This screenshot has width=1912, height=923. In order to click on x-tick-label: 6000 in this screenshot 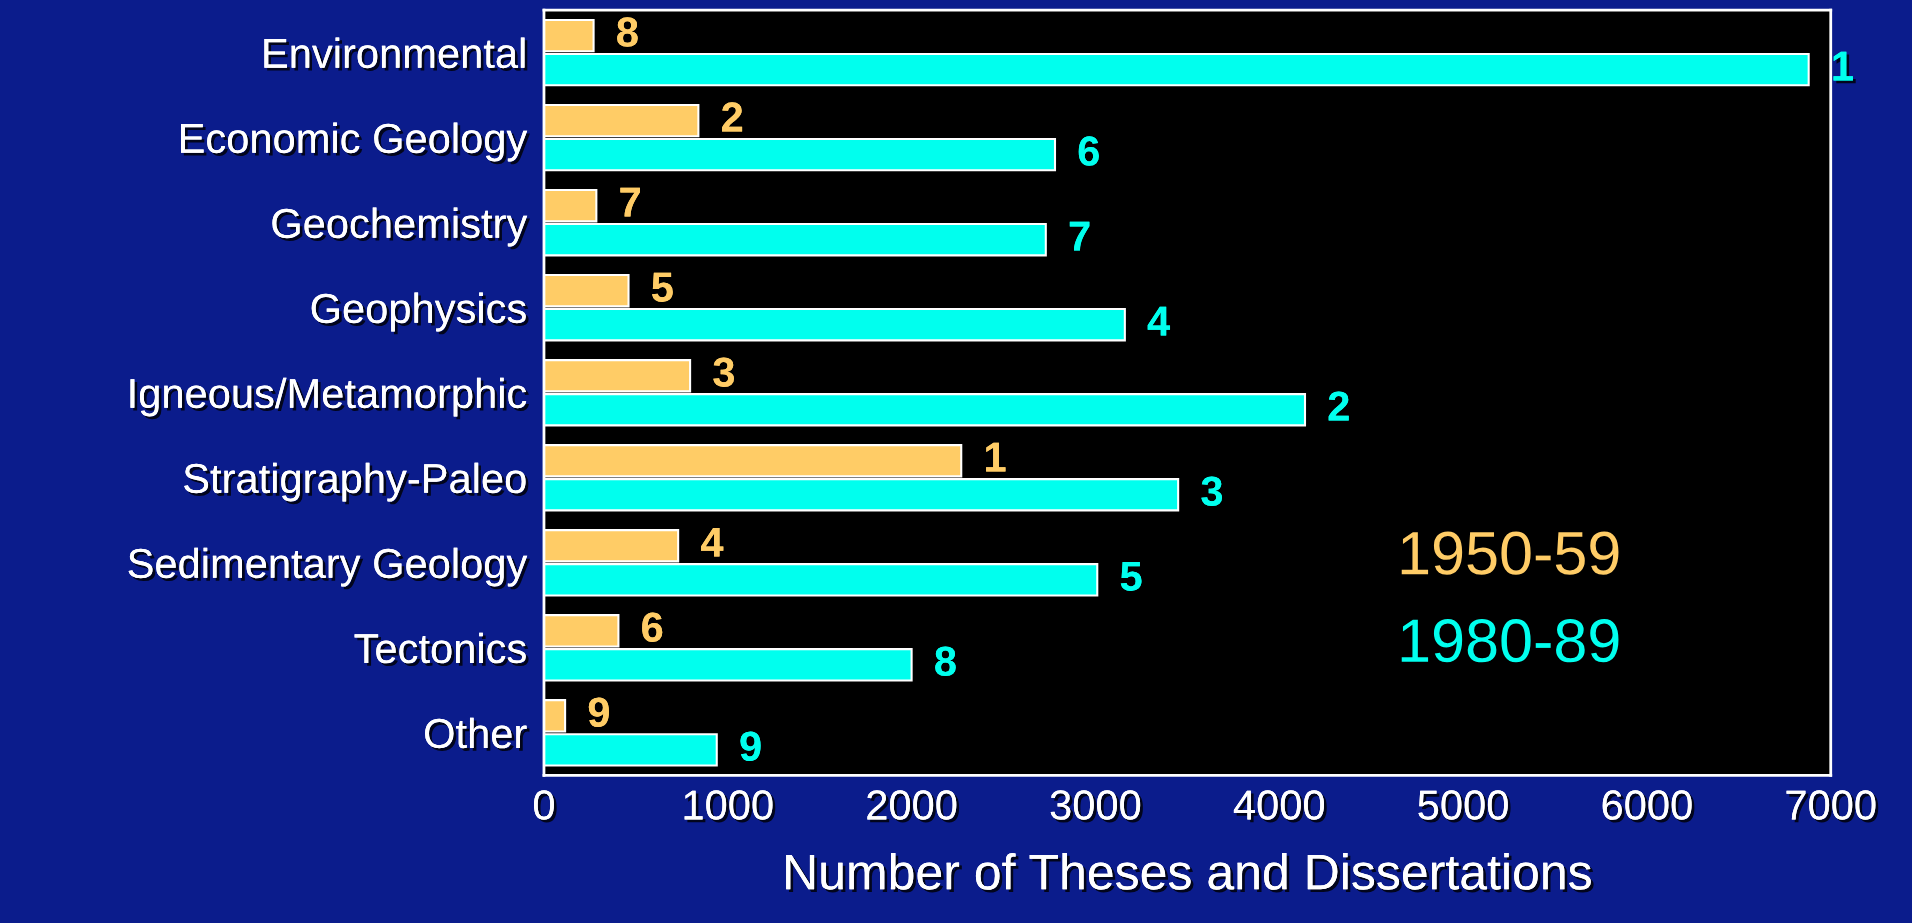, I will do `click(1648, 806)`.